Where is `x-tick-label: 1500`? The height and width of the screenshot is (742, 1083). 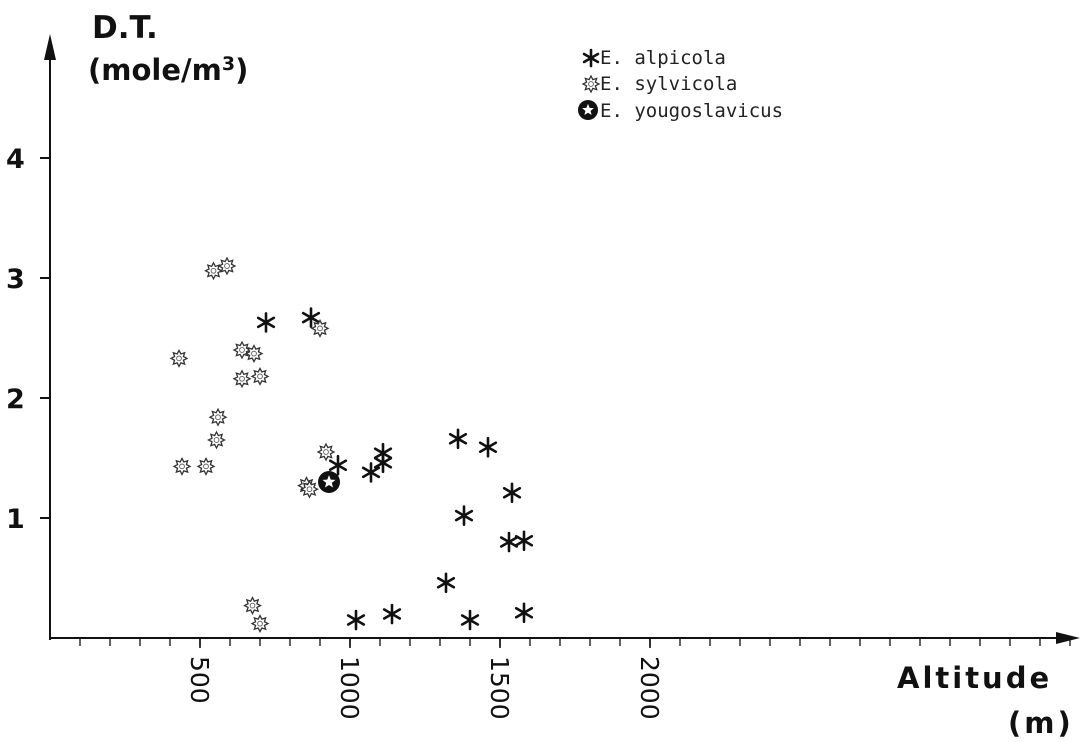 x-tick-label: 1500 is located at coordinates (499, 688).